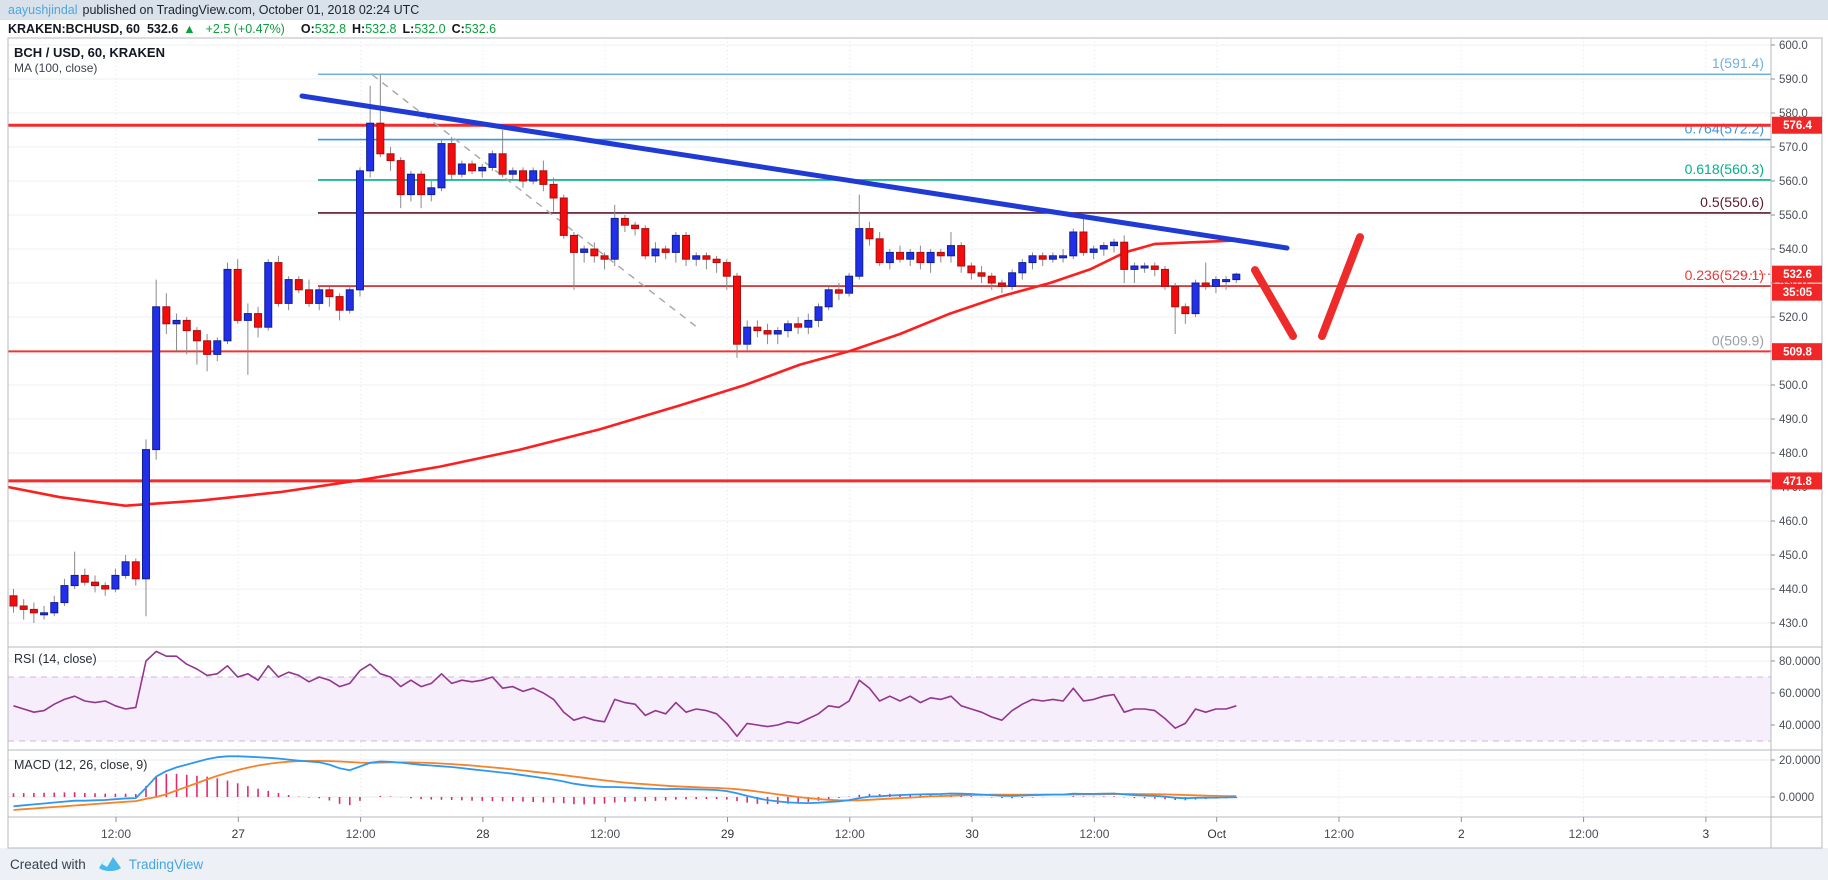 The width and height of the screenshot is (1828, 880). I want to click on price-tick: 540.0, so click(1793, 250).